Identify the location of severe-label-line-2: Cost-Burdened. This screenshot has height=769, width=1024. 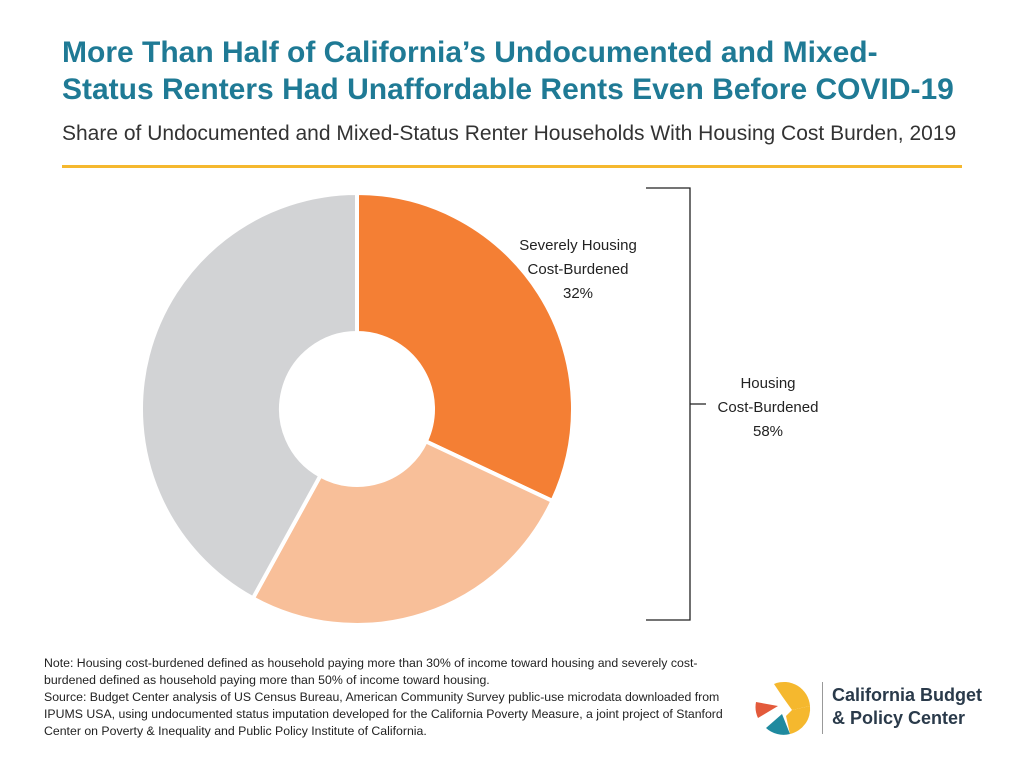
(578, 269).